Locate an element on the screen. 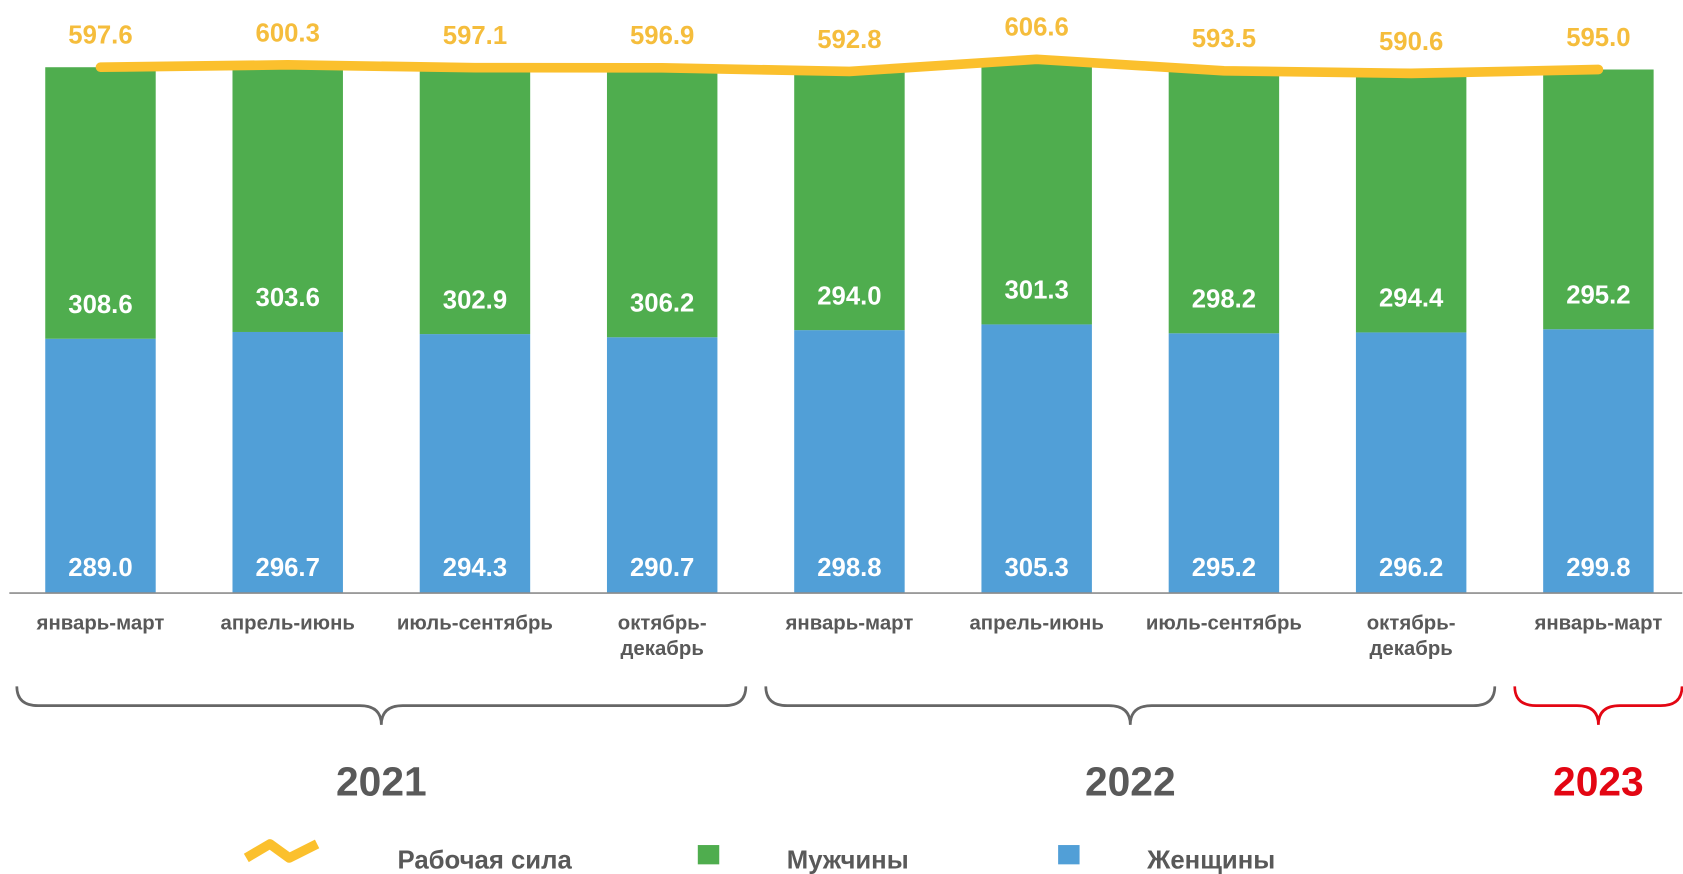 This screenshot has width=1683, height=874. data-label: 590.6 is located at coordinates (1411, 42).